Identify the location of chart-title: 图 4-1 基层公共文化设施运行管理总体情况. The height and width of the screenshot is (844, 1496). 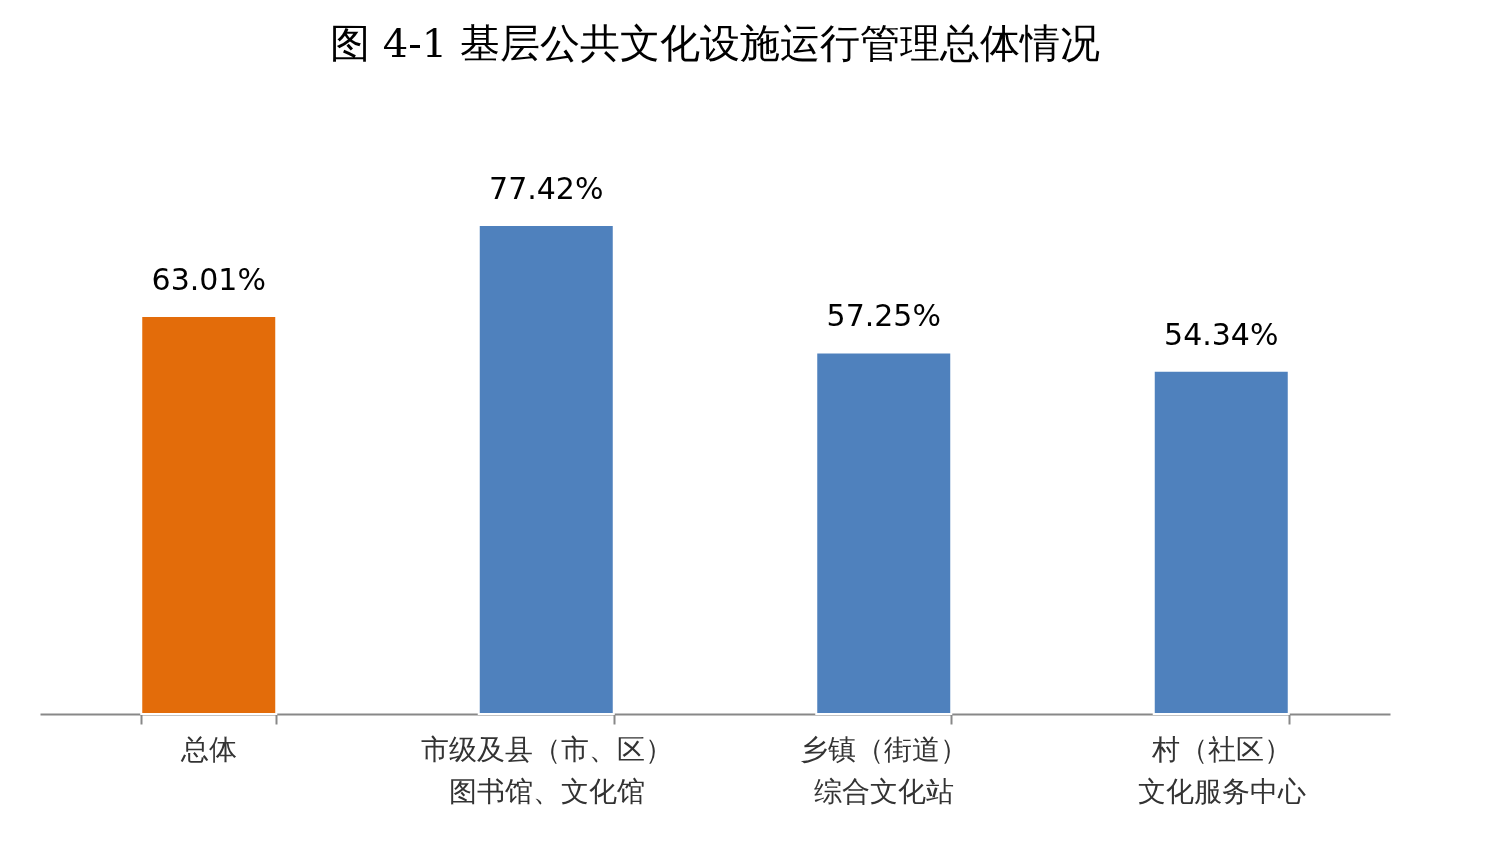
(715, 43).